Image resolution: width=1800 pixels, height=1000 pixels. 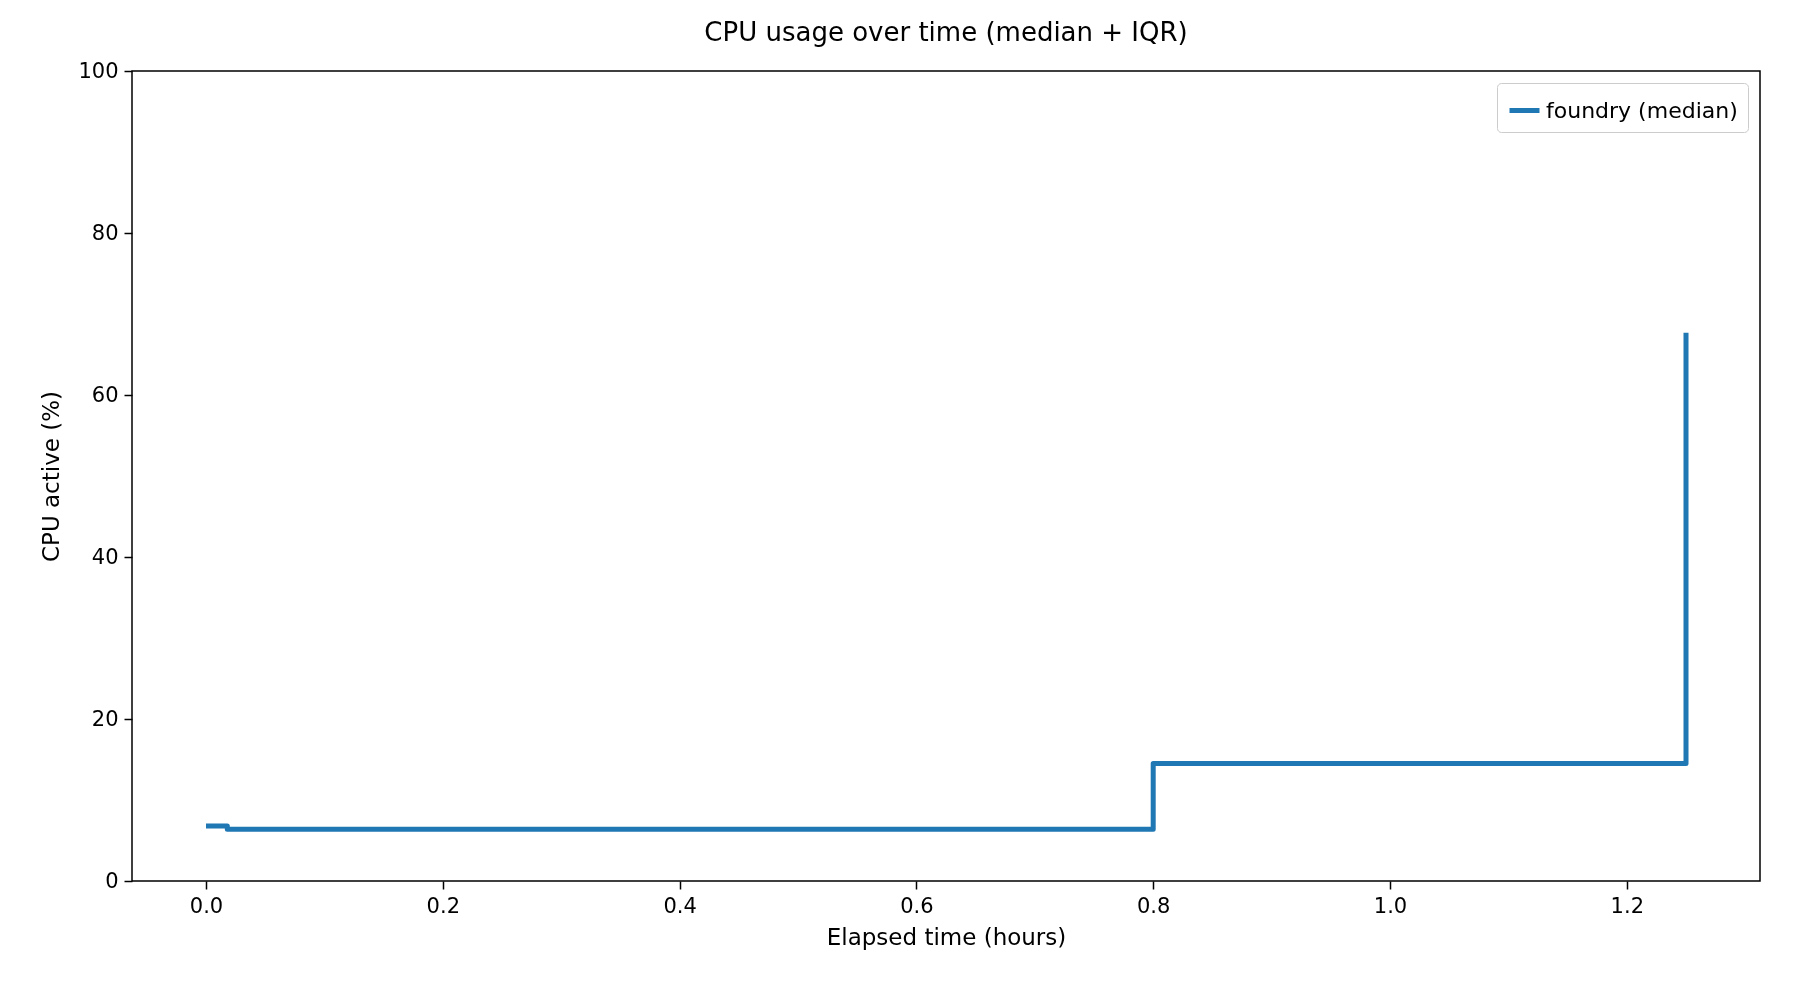 What do you see at coordinates (443, 905) in the screenshot?
I see `x-tick-label: 0.2` at bounding box center [443, 905].